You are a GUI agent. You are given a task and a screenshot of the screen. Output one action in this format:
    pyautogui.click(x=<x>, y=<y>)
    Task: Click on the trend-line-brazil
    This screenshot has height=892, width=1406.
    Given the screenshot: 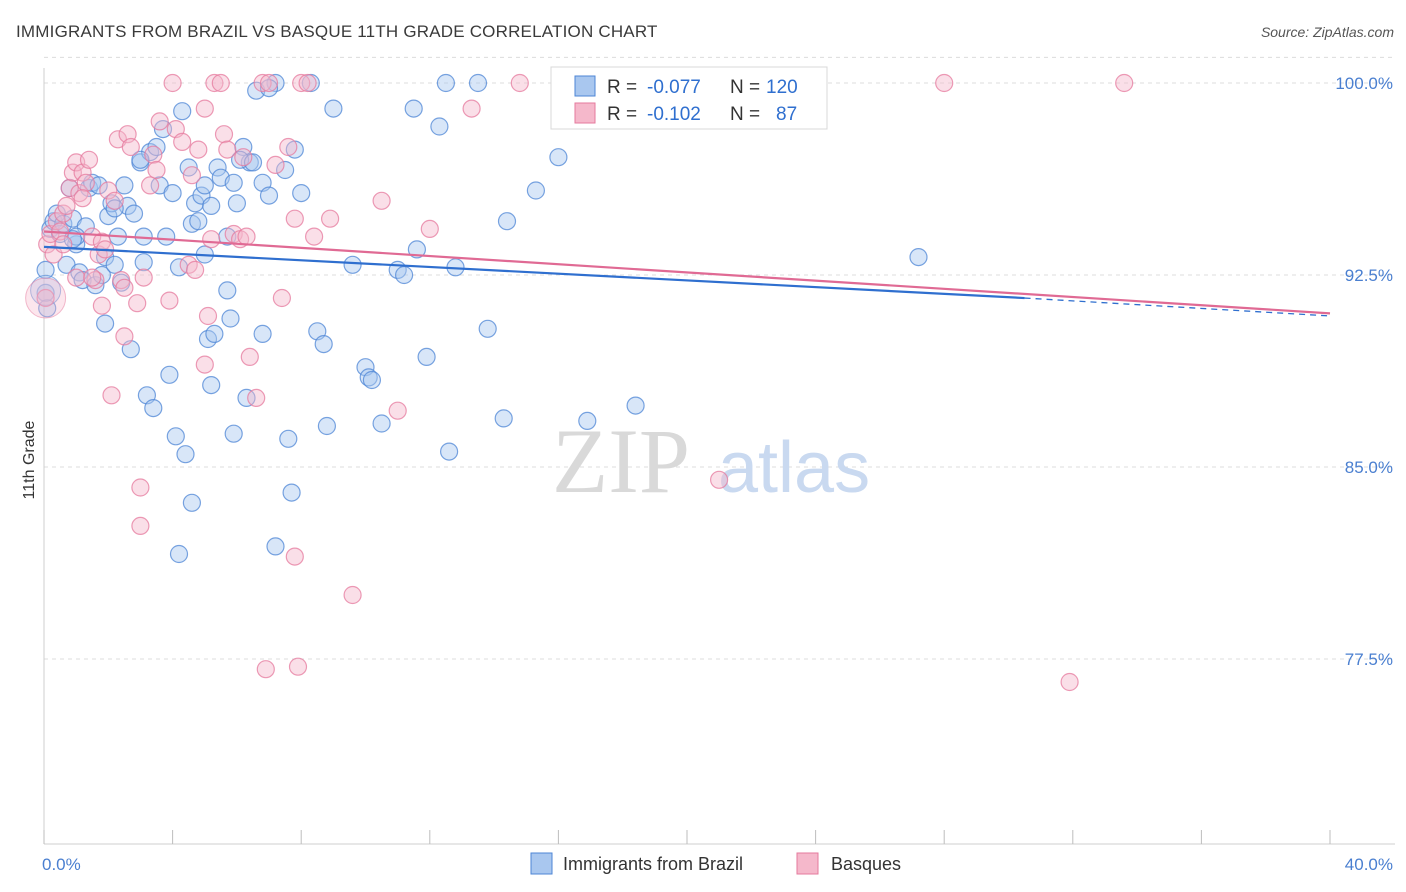 What is the action you would take?
    pyautogui.click(x=534, y=272)
    